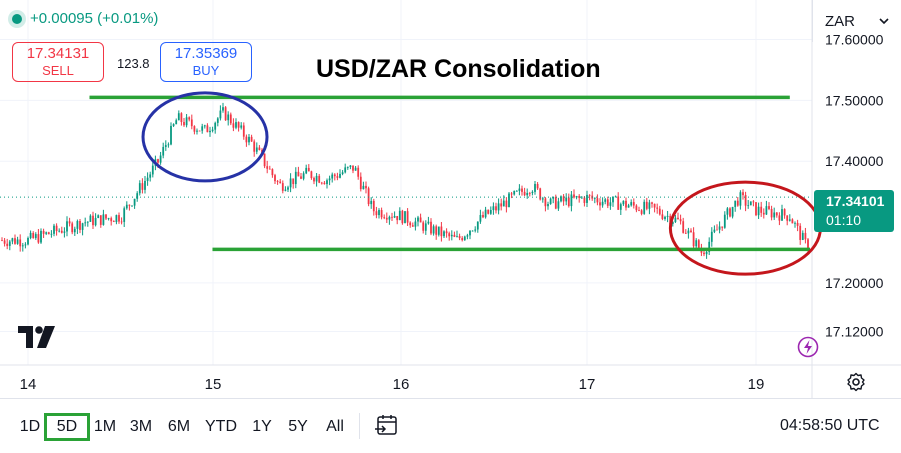 The image size is (901, 453). What do you see at coordinates (205, 137) in the screenshot?
I see `annotation-blue-ellipse` at bounding box center [205, 137].